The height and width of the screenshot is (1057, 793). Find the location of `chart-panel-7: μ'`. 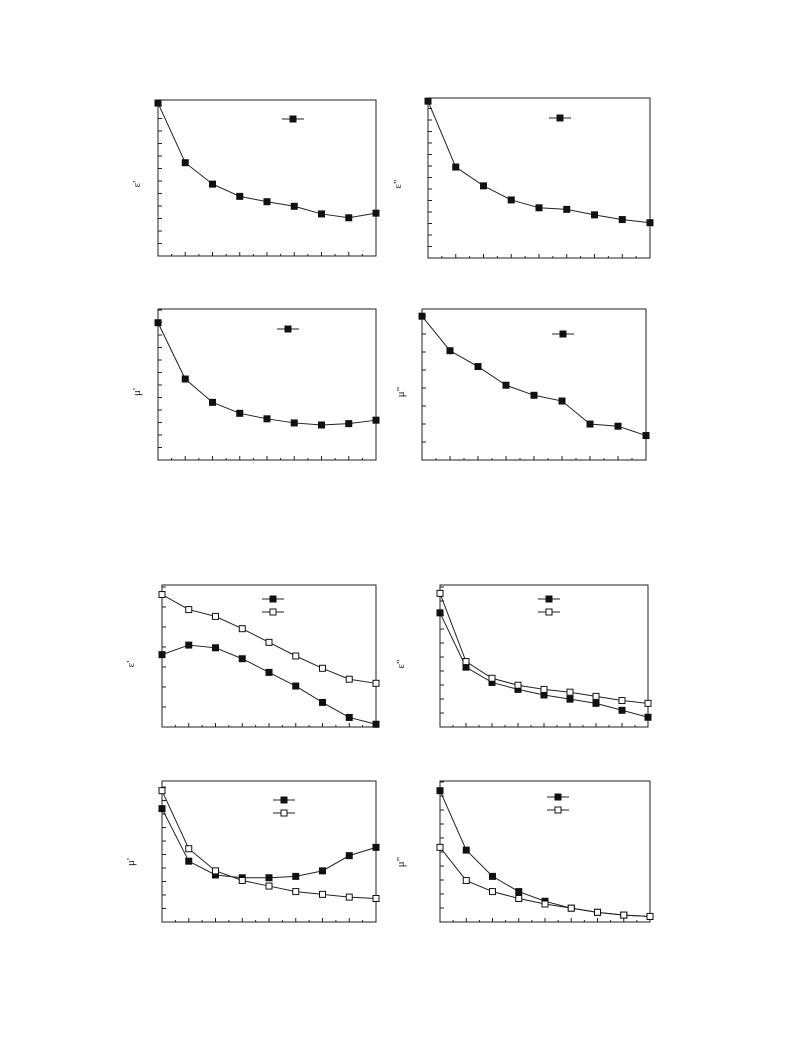

chart-panel-7: μ' is located at coordinates (252, 851).